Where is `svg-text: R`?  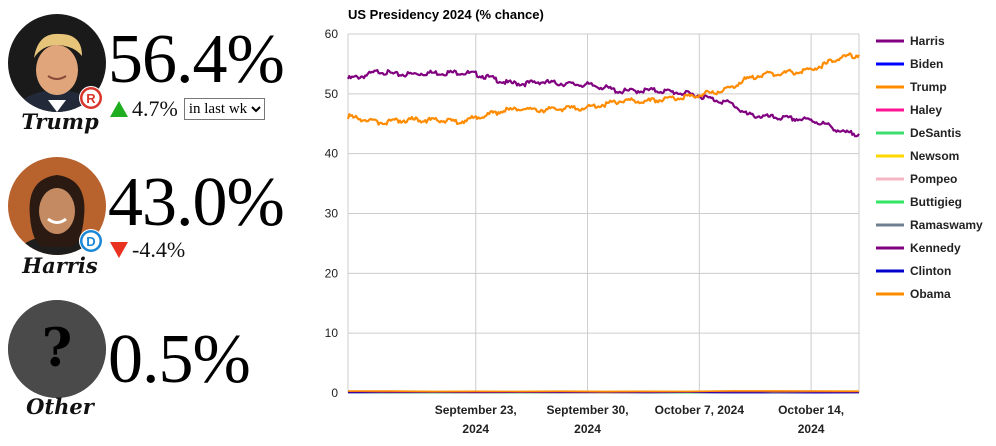
svg-text: R is located at coordinates (91, 98).